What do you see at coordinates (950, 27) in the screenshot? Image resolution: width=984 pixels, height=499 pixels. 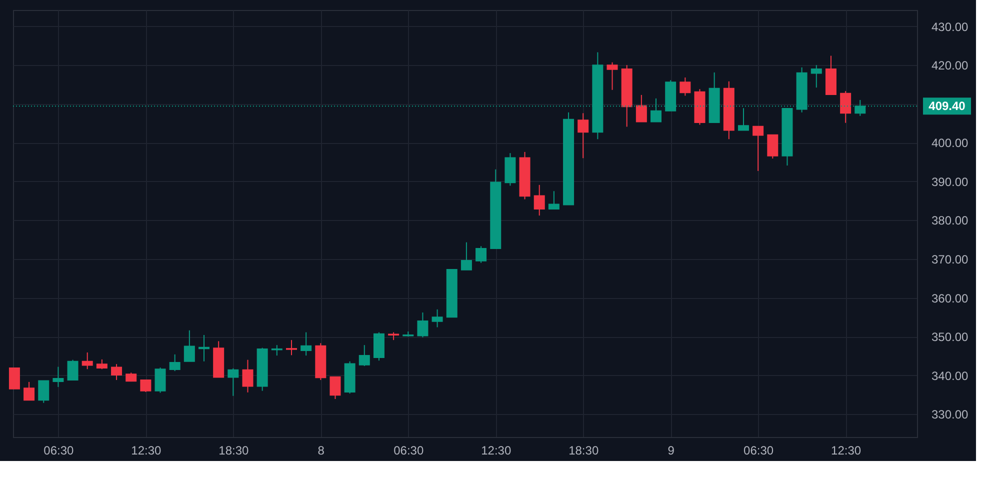 I see `y-tick-label: 430.00` at bounding box center [950, 27].